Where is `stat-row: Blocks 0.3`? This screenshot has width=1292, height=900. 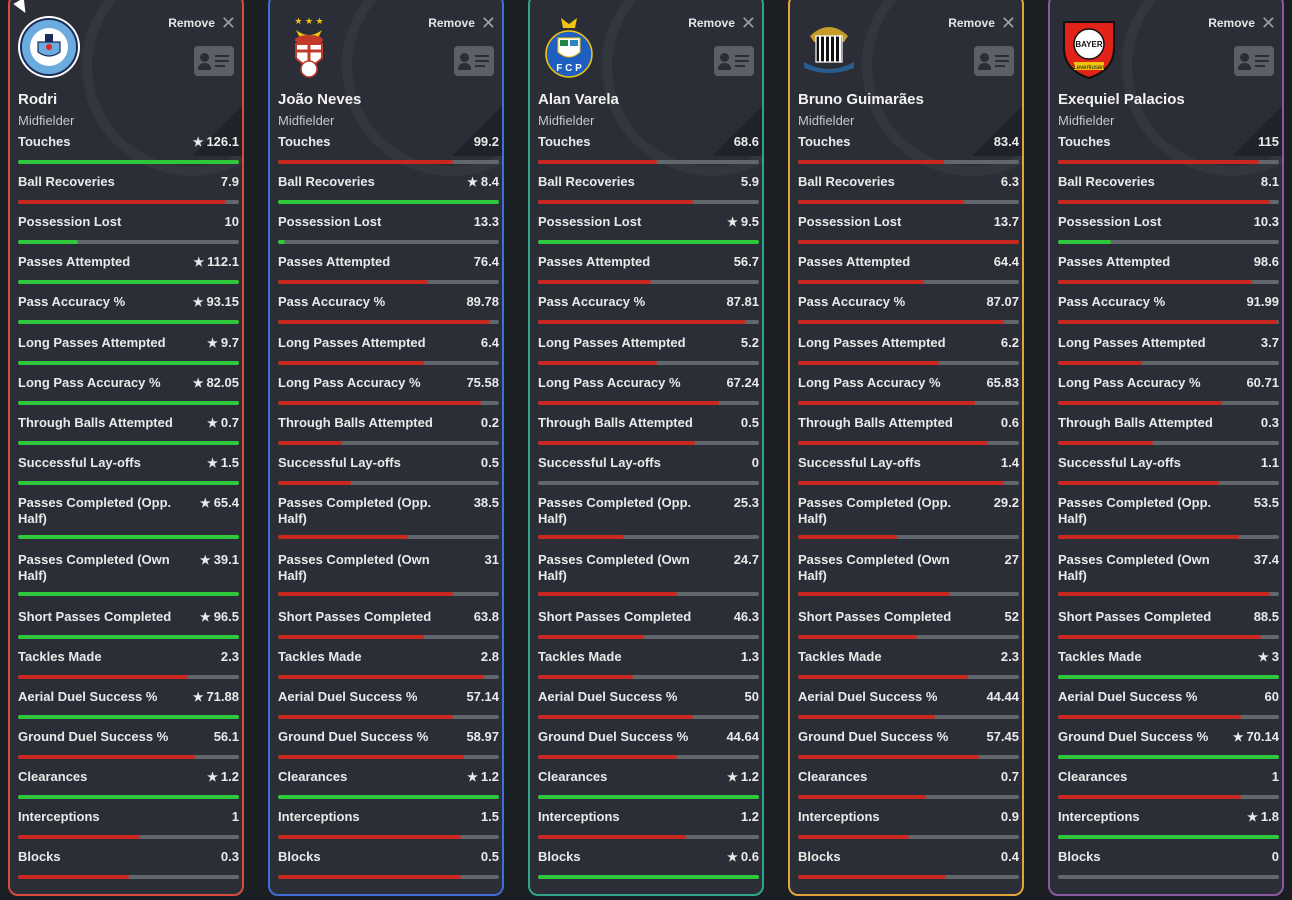 stat-row: Blocks 0.3 is located at coordinates (128, 857).